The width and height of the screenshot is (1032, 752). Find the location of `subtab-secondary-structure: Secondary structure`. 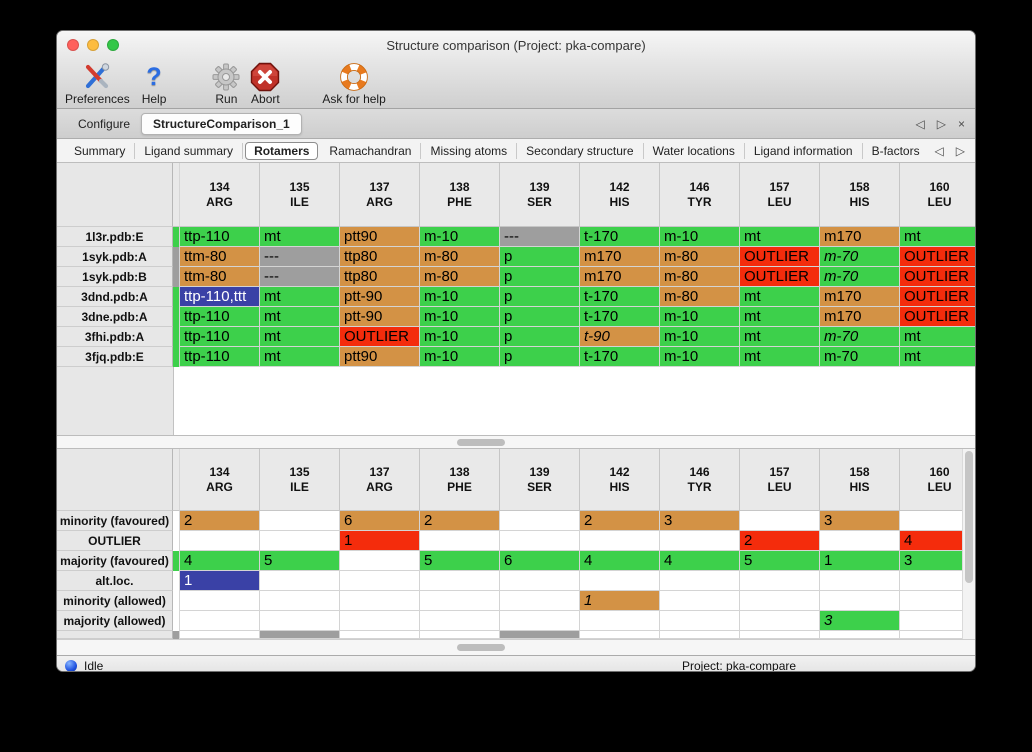

subtab-secondary-structure: Secondary structure is located at coordinates (580, 150).